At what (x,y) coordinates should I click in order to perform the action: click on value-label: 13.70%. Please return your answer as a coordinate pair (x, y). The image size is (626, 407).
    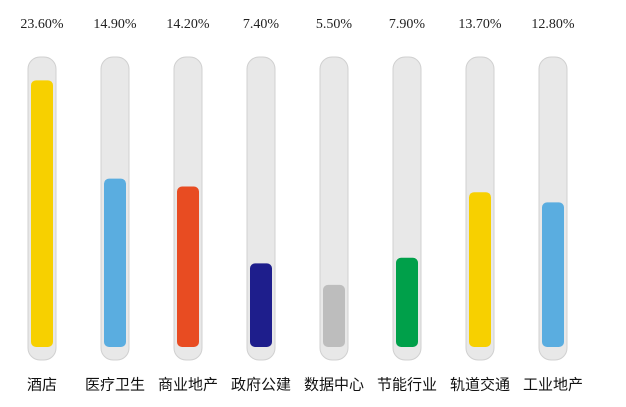
    Looking at the image, I should click on (480, 24).